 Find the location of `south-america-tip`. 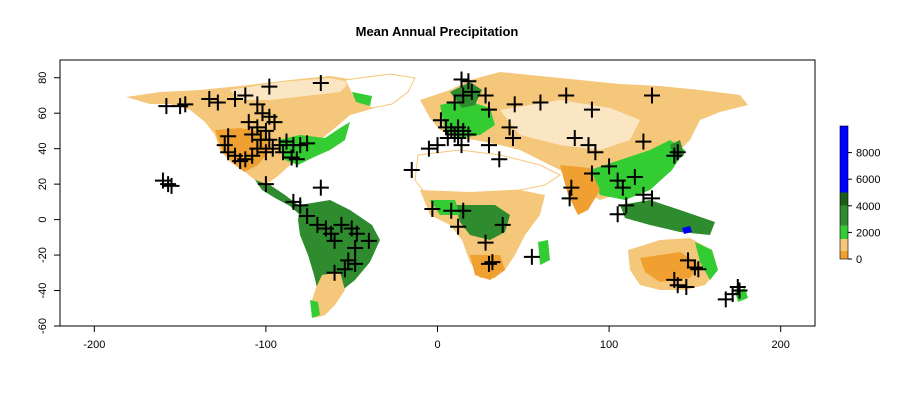

south-america-tip is located at coordinates (315, 309).